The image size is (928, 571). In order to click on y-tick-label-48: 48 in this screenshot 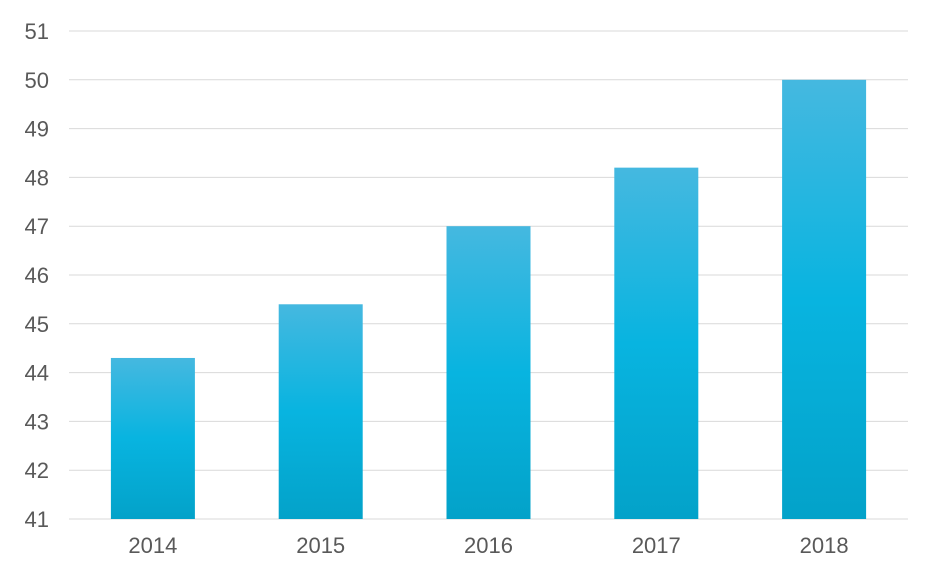, I will do `click(37, 177)`.